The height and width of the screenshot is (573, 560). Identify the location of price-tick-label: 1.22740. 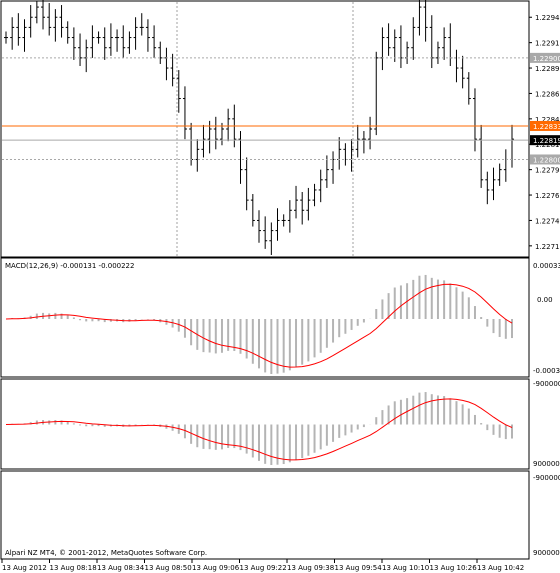
(547, 221).